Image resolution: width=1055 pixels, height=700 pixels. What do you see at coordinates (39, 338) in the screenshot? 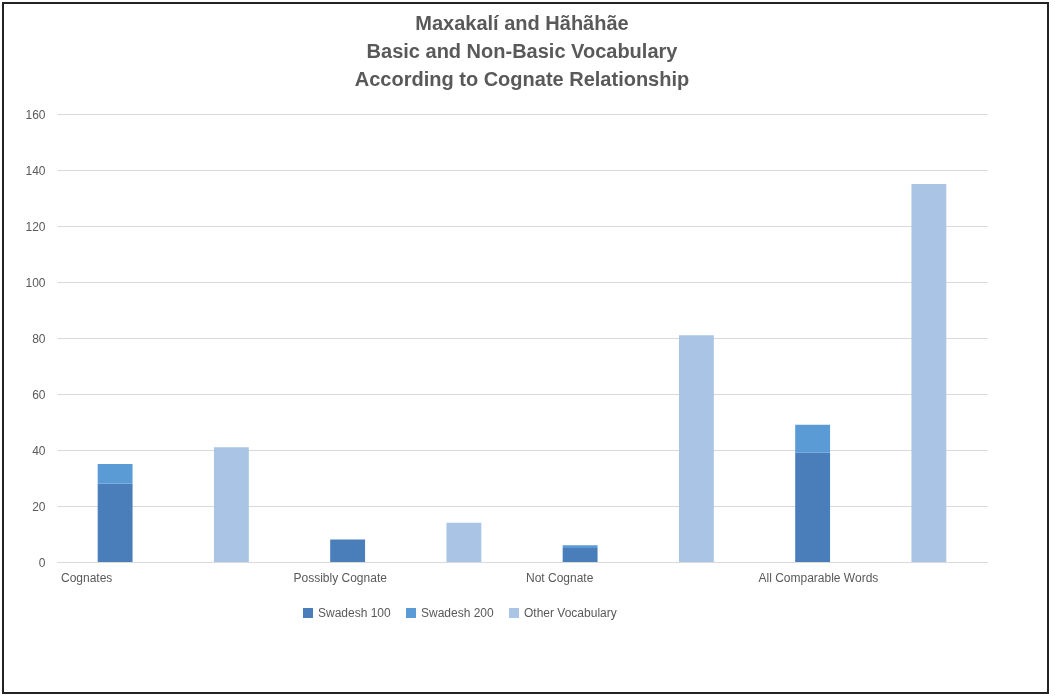
I see `y-tick-label: 80` at bounding box center [39, 338].